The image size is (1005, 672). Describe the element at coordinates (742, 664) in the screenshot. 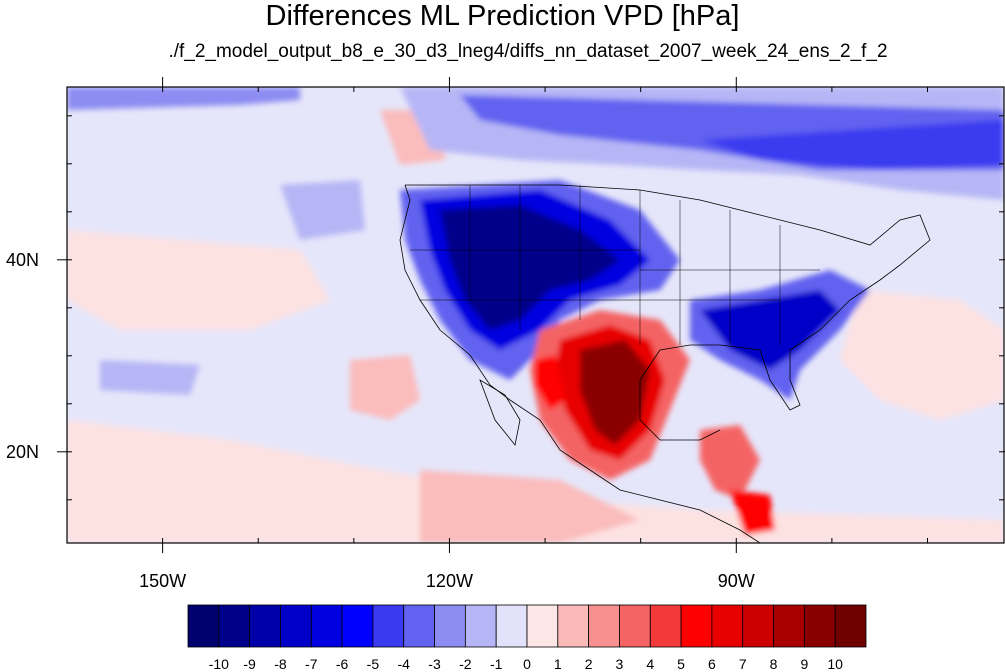

I see `colorbar-level-label: 7` at that location.